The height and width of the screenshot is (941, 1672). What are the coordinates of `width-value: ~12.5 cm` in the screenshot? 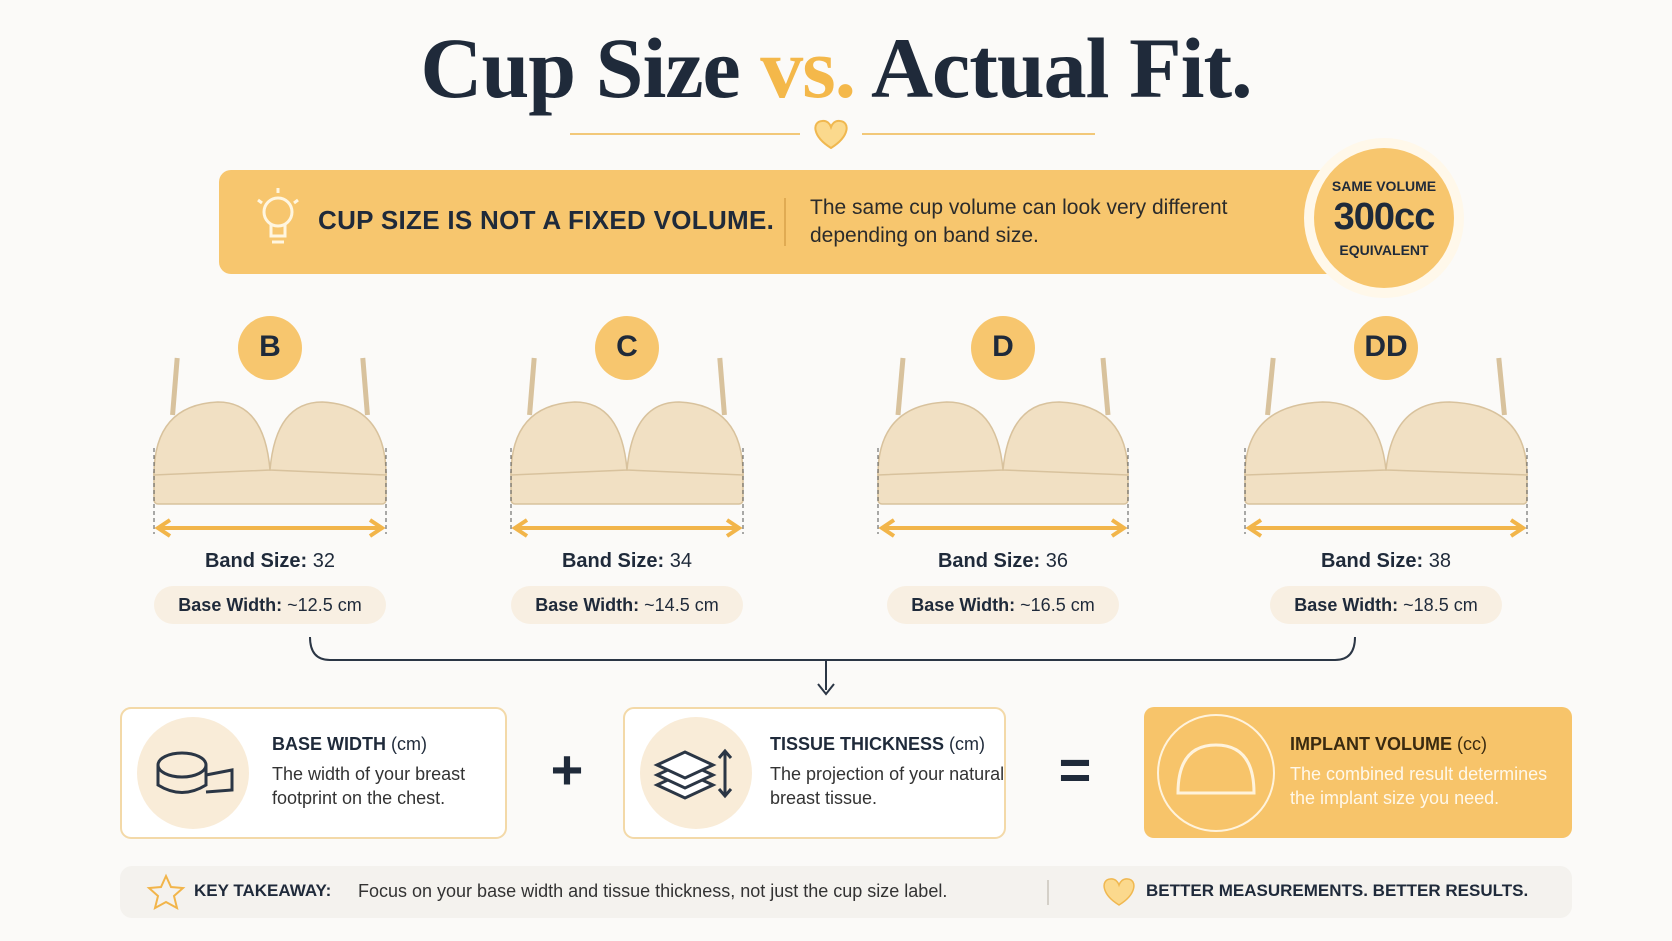 It's located at (324, 605).